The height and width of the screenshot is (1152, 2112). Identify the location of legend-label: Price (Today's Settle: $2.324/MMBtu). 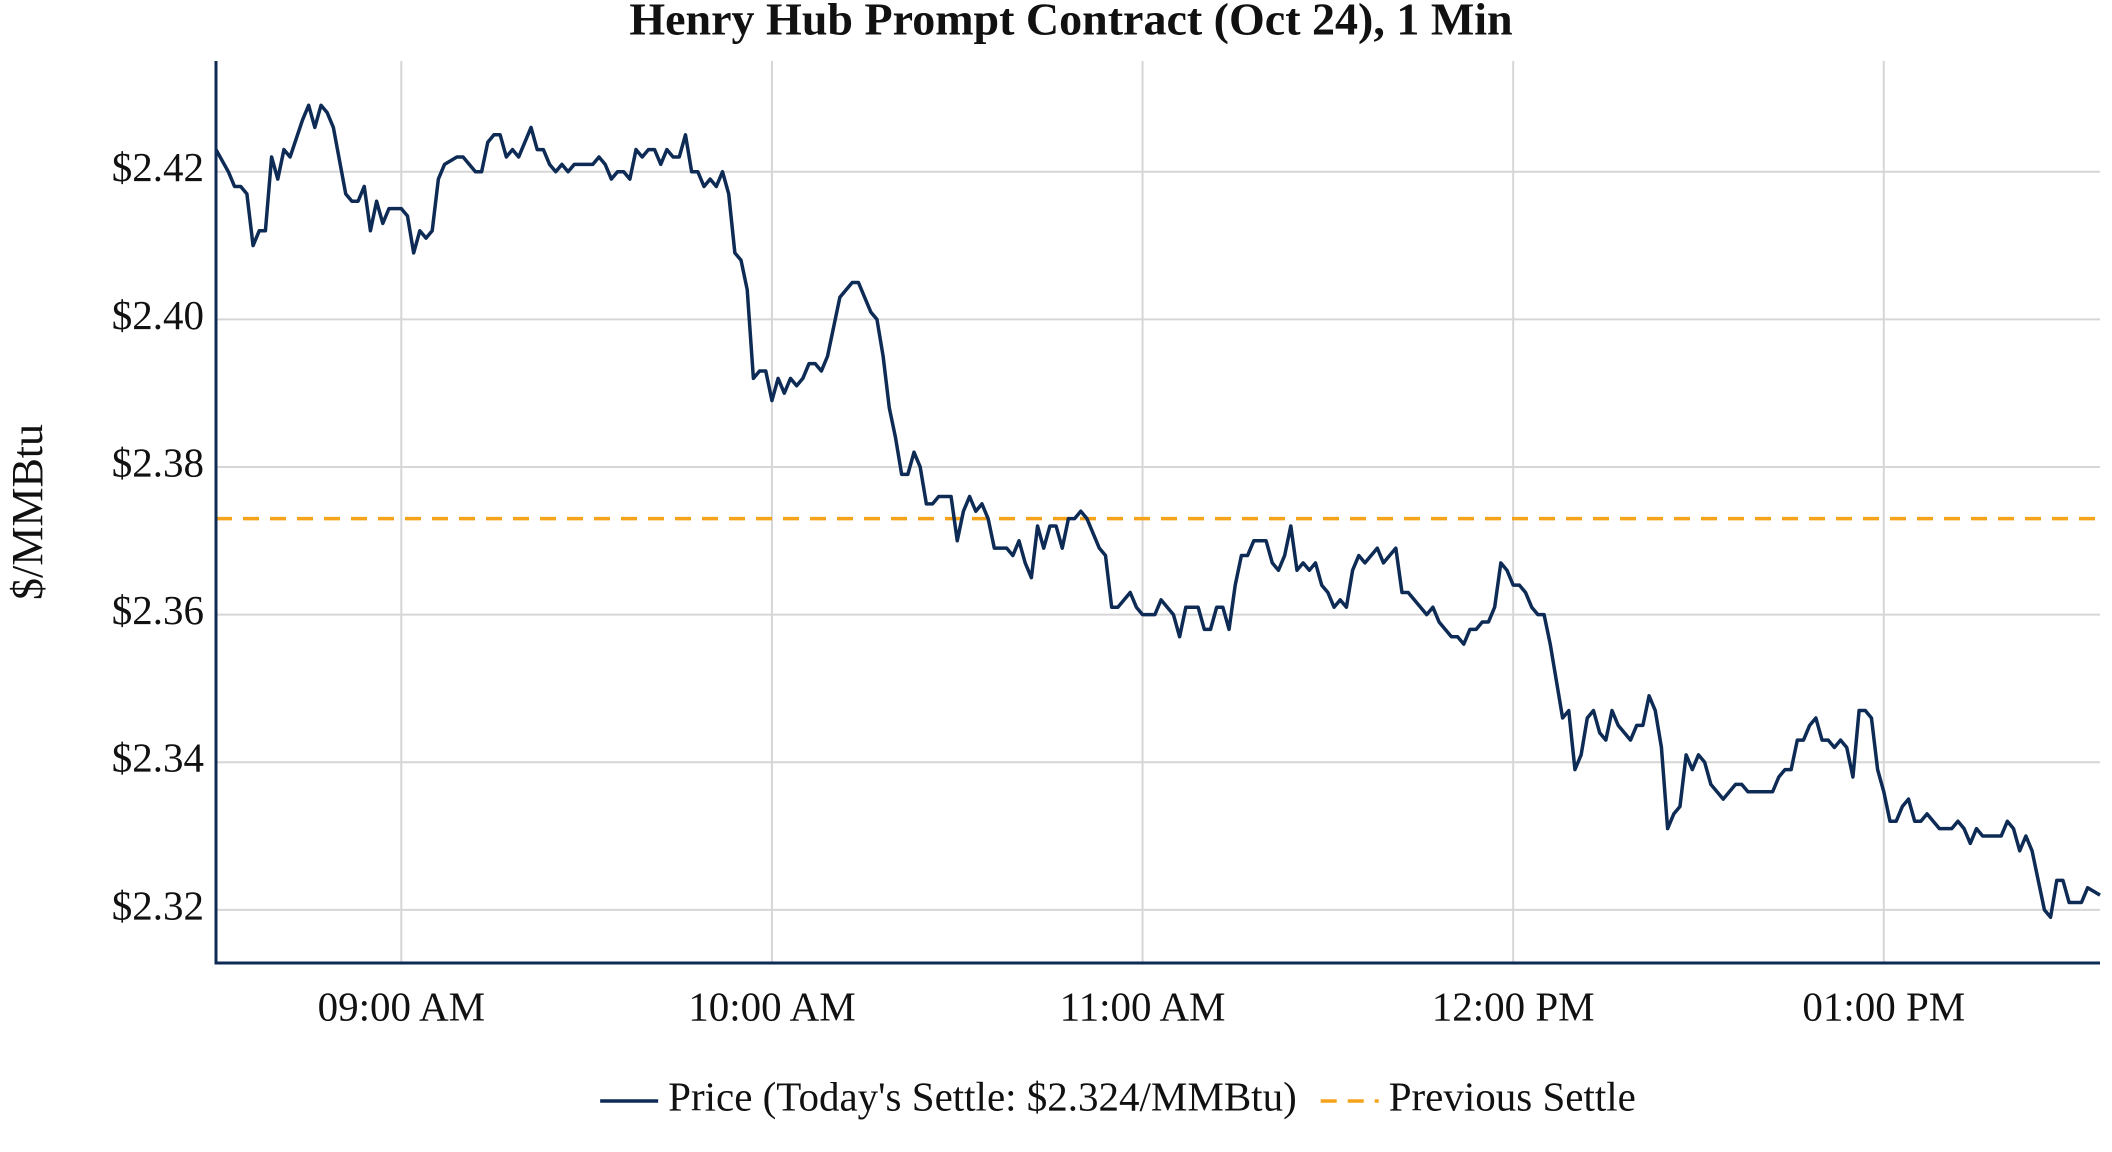
(982, 1096).